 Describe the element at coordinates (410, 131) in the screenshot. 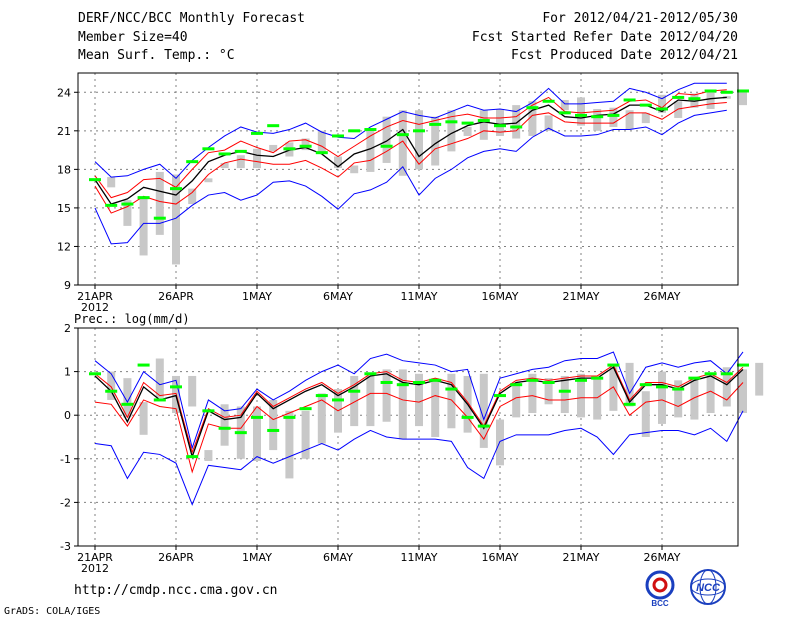

I see `series-max-line` at that location.